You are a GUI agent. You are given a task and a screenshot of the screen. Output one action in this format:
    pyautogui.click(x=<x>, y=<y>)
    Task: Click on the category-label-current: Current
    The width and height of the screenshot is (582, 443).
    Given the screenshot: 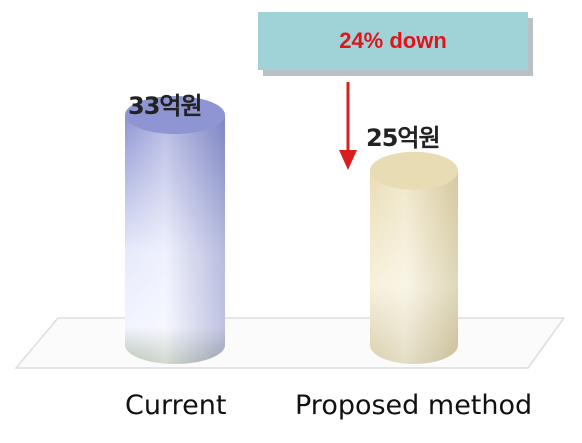 What is the action you would take?
    pyautogui.click(x=176, y=405)
    